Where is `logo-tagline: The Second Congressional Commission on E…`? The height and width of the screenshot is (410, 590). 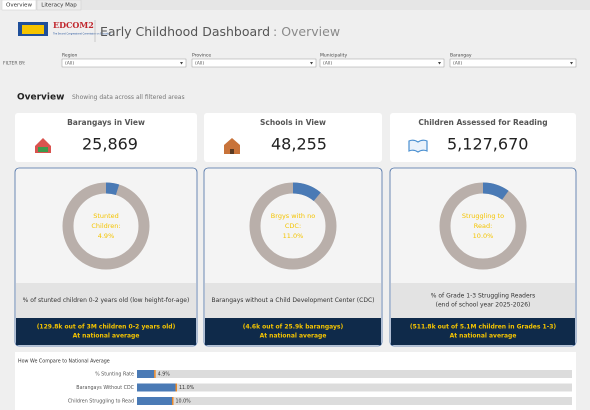 logo-tagline: The Second Congressional Commission on E… is located at coordinates (82, 34).